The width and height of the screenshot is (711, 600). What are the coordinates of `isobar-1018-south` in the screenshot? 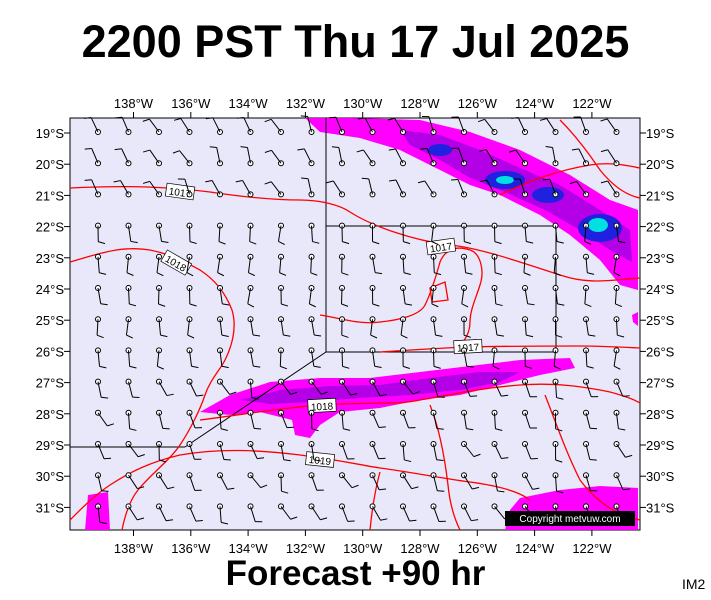 It's located at (420, 402).